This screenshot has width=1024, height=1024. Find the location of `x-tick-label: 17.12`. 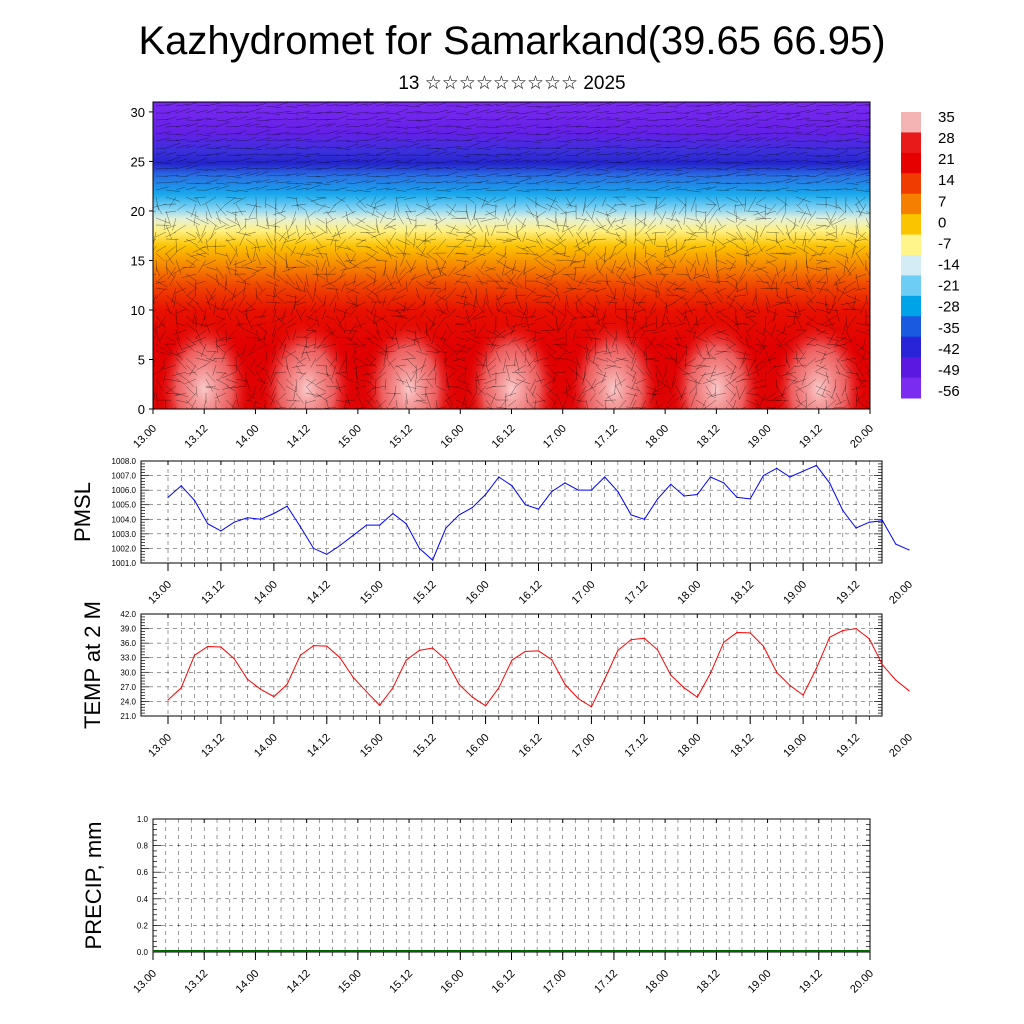

x-tick-label: 17.12 is located at coordinates (637, 593).